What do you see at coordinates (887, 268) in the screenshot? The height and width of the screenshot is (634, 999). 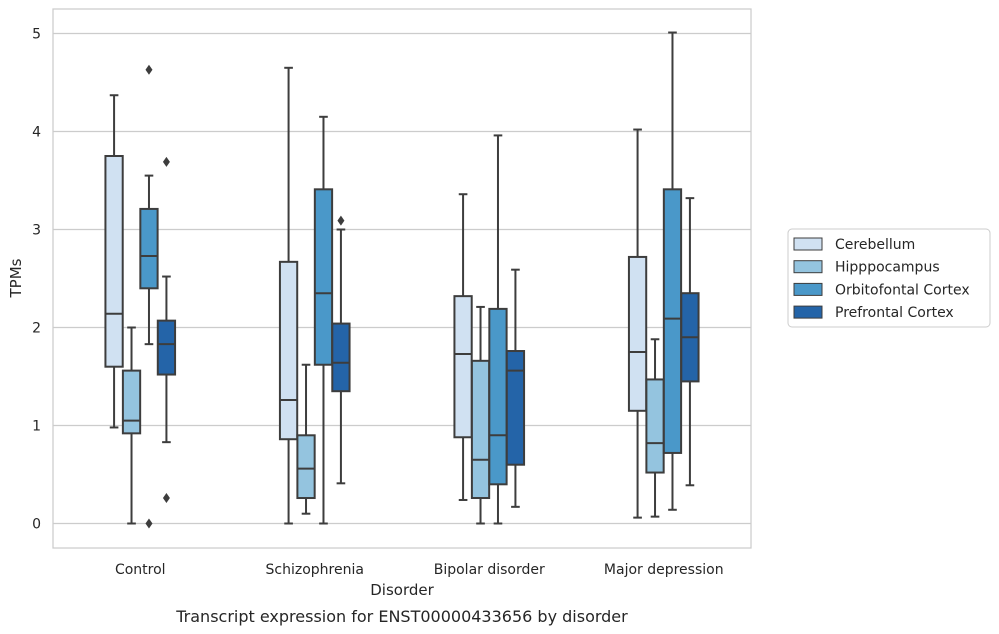 I see `legend-label: Hipppocampus` at bounding box center [887, 268].